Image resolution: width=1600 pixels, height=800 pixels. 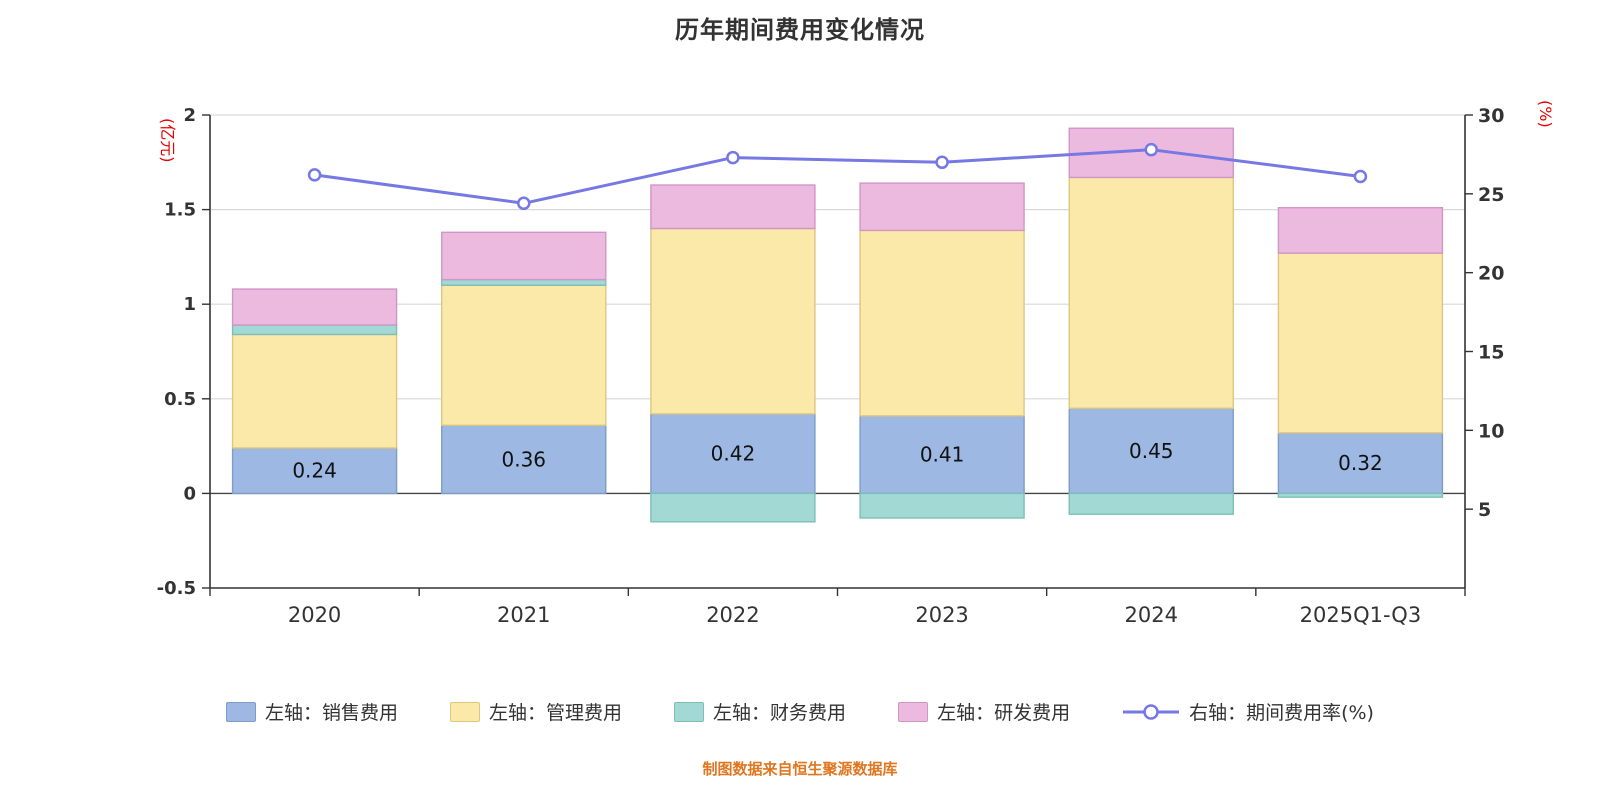 I want to click on right-axis-unit: (%), so click(x=1545, y=114).